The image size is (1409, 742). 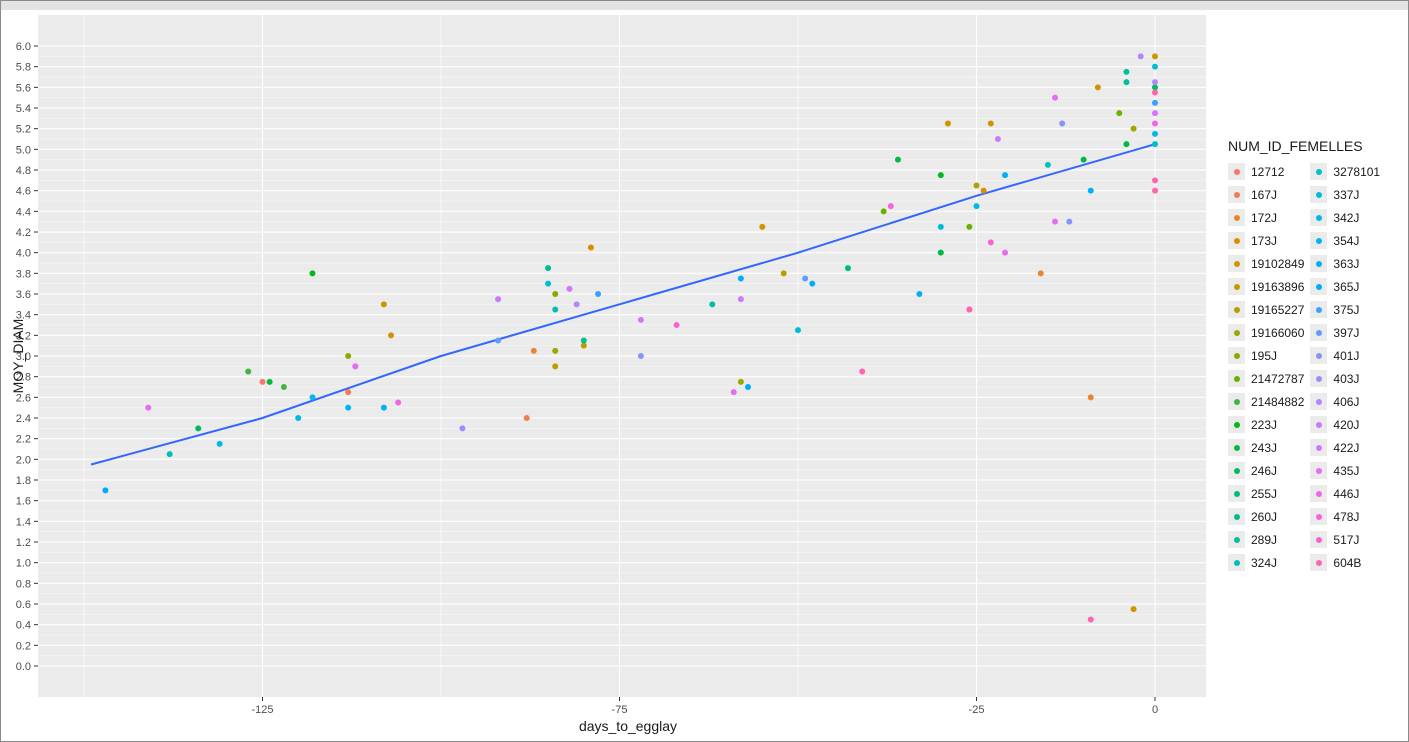 What do you see at coordinates (1345, 378) in the screenshot?
I see `legend-item: 403J` at bounding box center [1345, 378].